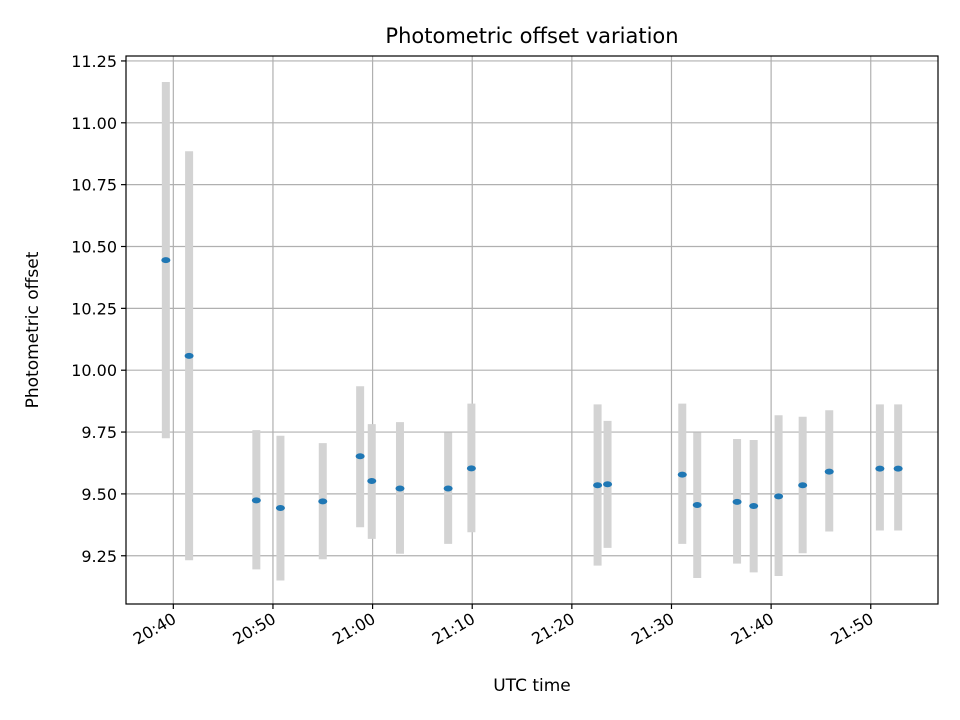  Describe the element at coordinates (552, 629) in the screenshot. I see `x-tick-label: 21:20` at that location.